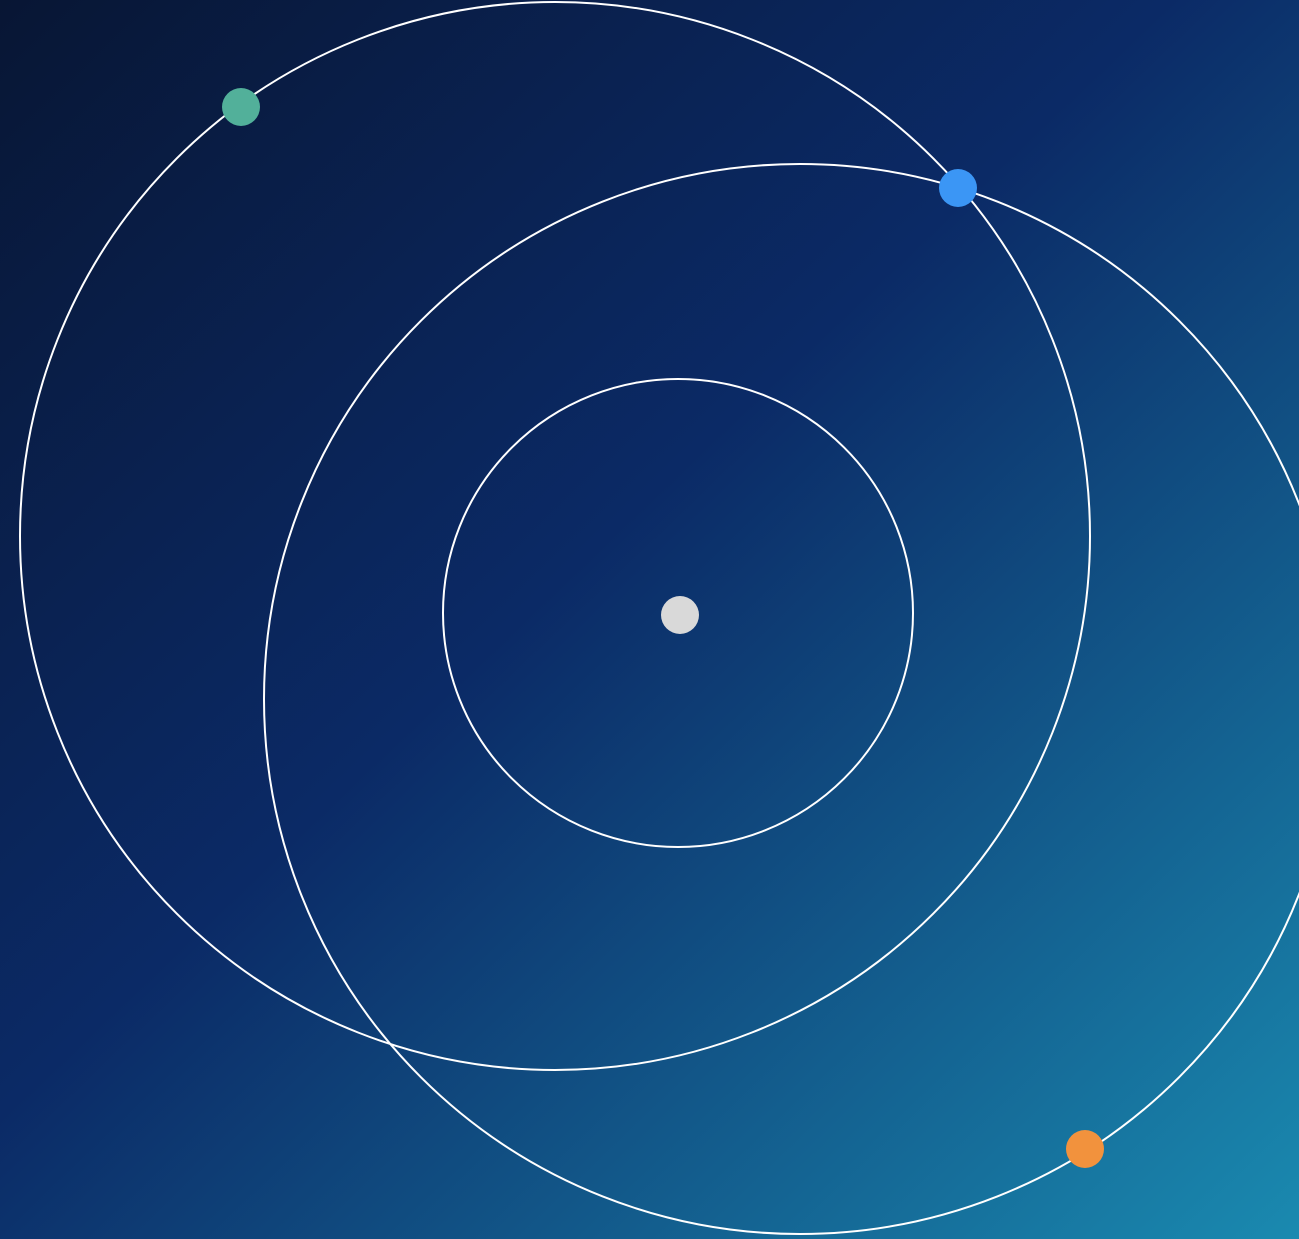 This screenshot has width=1299, height=1239. What do you see at coordinates (241, 107) in the screenshot?
I see `green-body` at bounding box center [241, 107].